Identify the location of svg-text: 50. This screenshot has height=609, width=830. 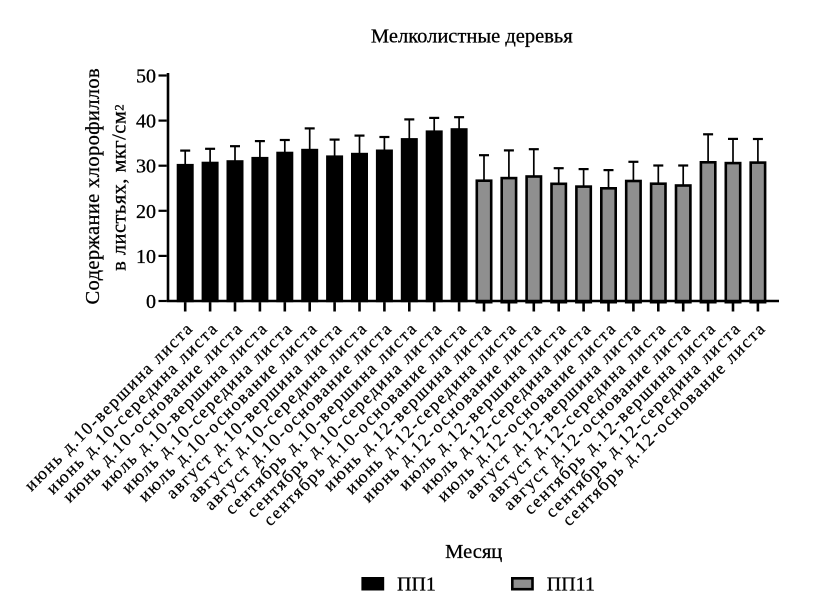
(146, 77).